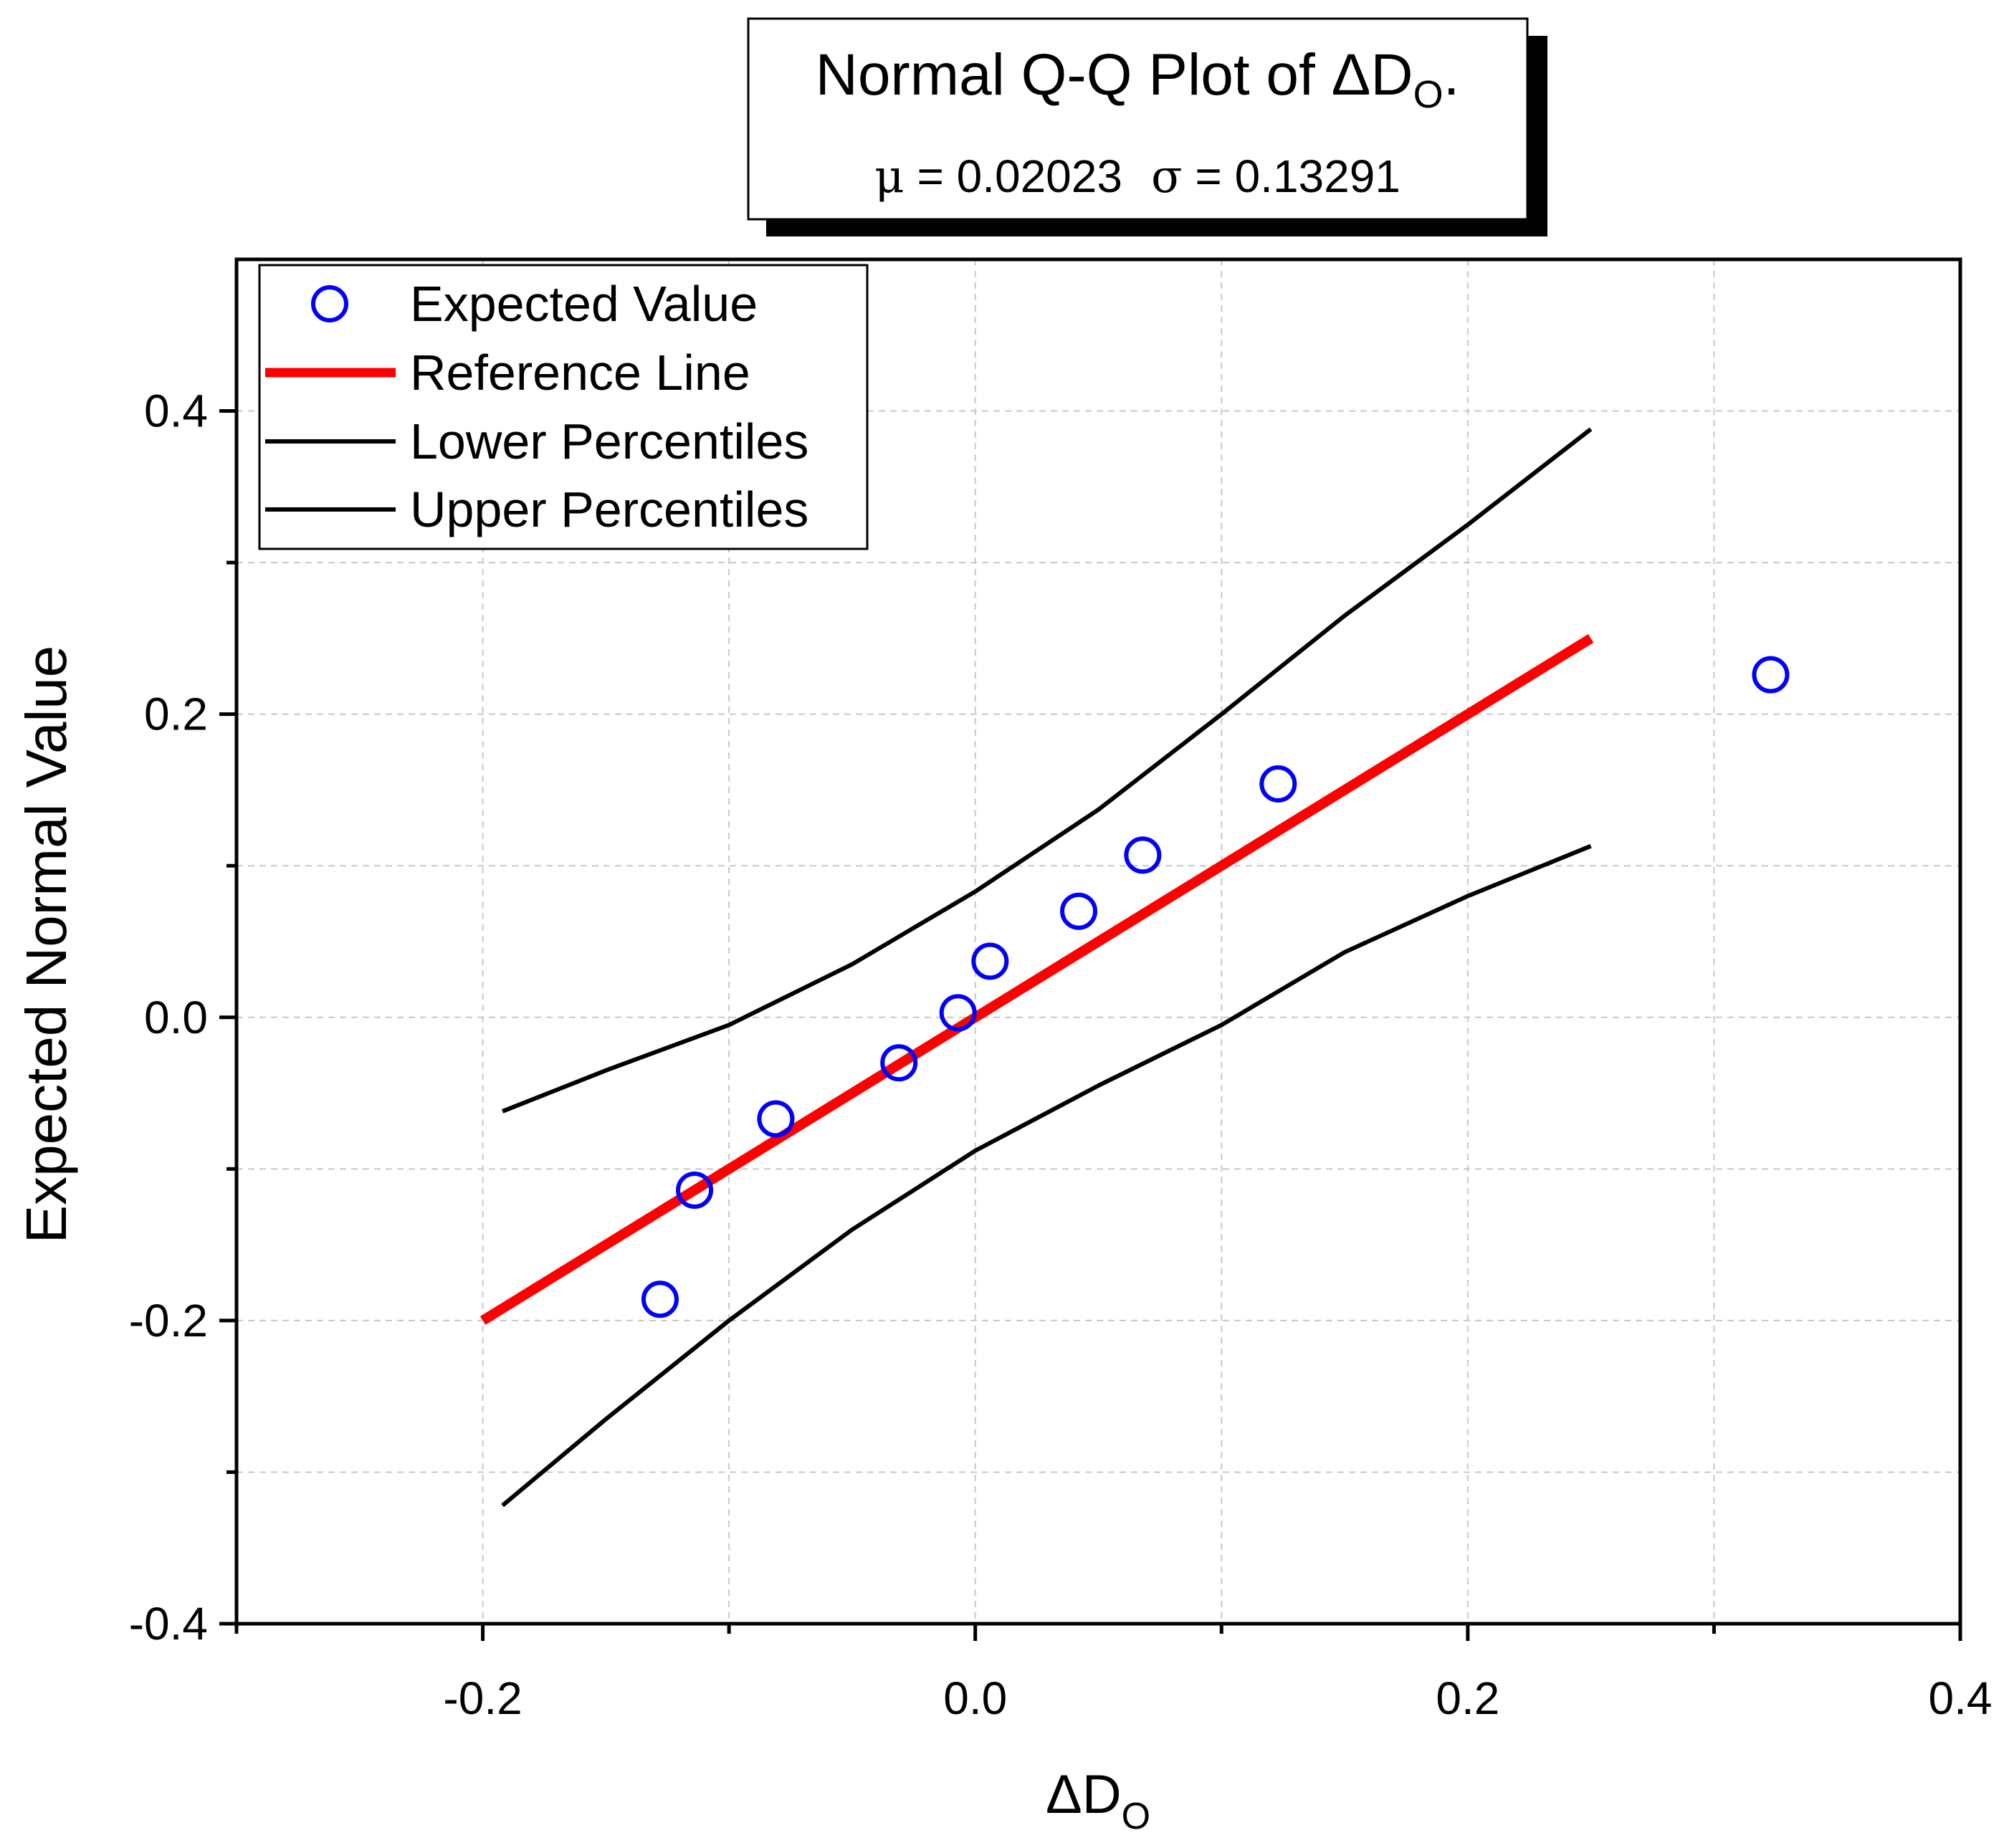 The width and height of the screenshot is (2004, 1848). I want to click on legend-entry-expected-value: Expected Value, so click(534, 304).